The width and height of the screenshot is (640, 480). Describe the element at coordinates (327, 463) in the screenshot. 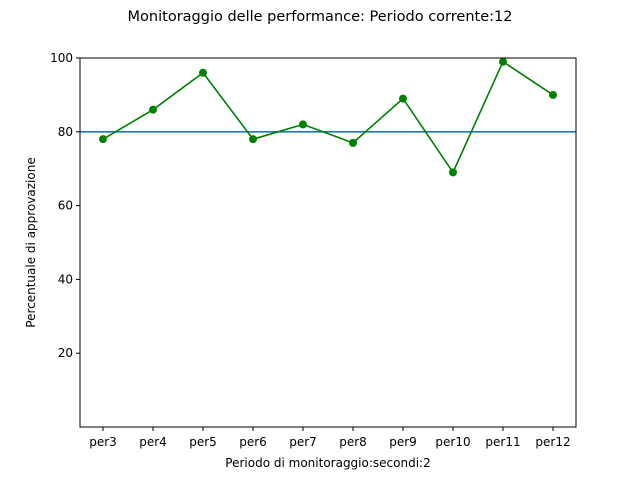

I see `x-axis-label: Periodo di monitoraggio:secondi:2` at that location.